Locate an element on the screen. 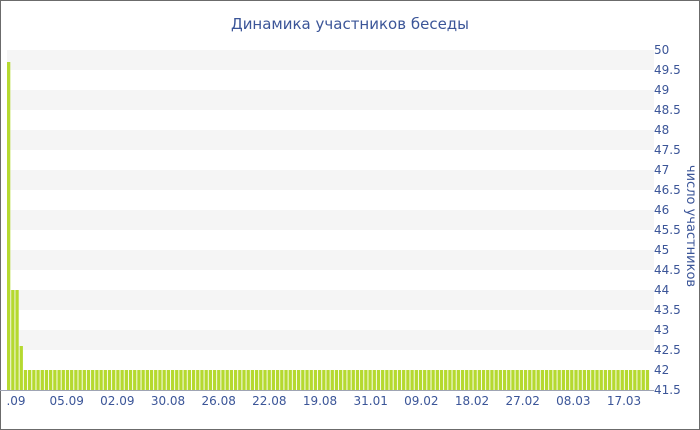 The width and height of the screenshot is (700, 430). y-tick-label: 45 is located at coordinates (661, 250).